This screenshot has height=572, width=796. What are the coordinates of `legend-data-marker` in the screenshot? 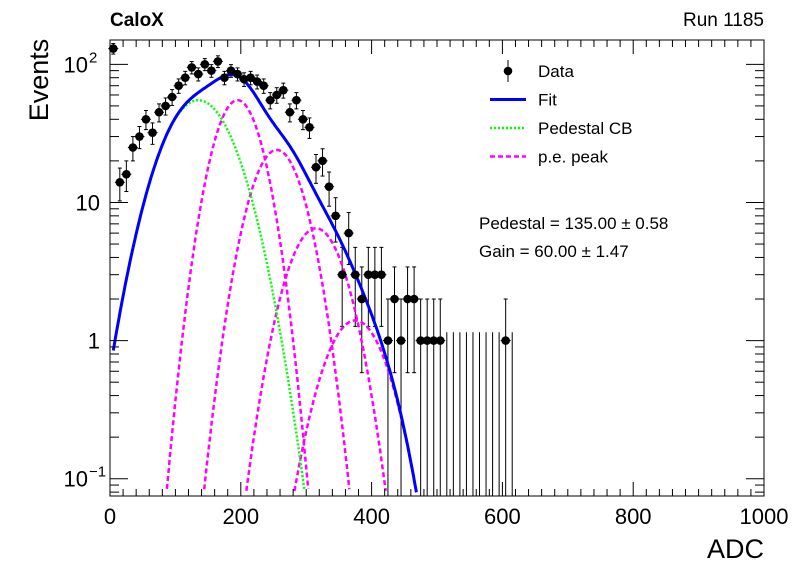 It's located at (508, 71).